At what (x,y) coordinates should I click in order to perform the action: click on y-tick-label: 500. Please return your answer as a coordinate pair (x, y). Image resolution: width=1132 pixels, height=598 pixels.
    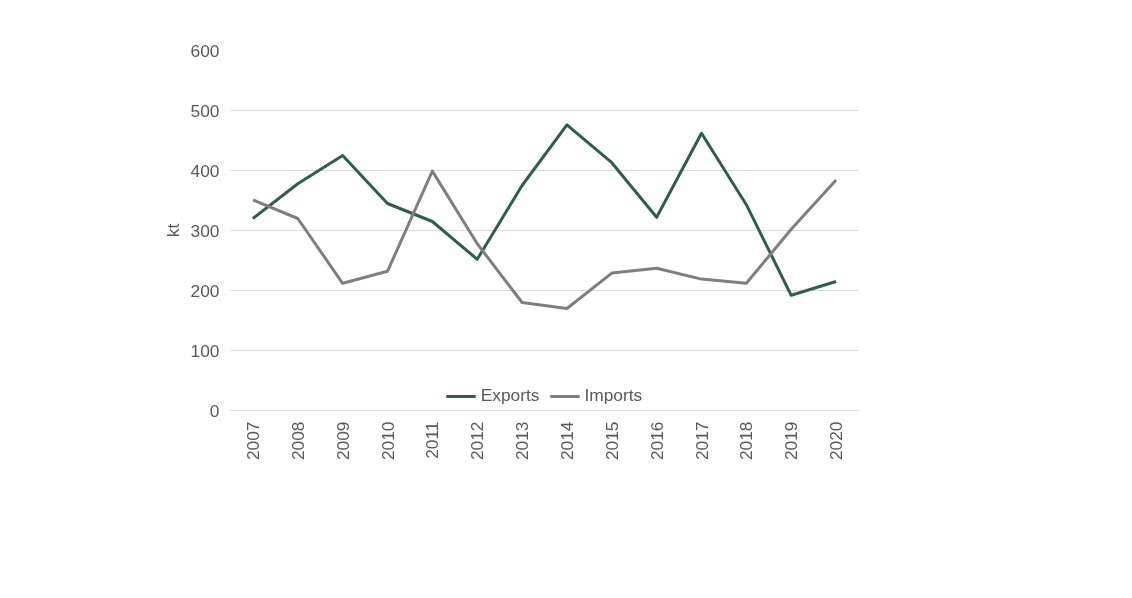
    Looking at the image, I should click on (205, 110).